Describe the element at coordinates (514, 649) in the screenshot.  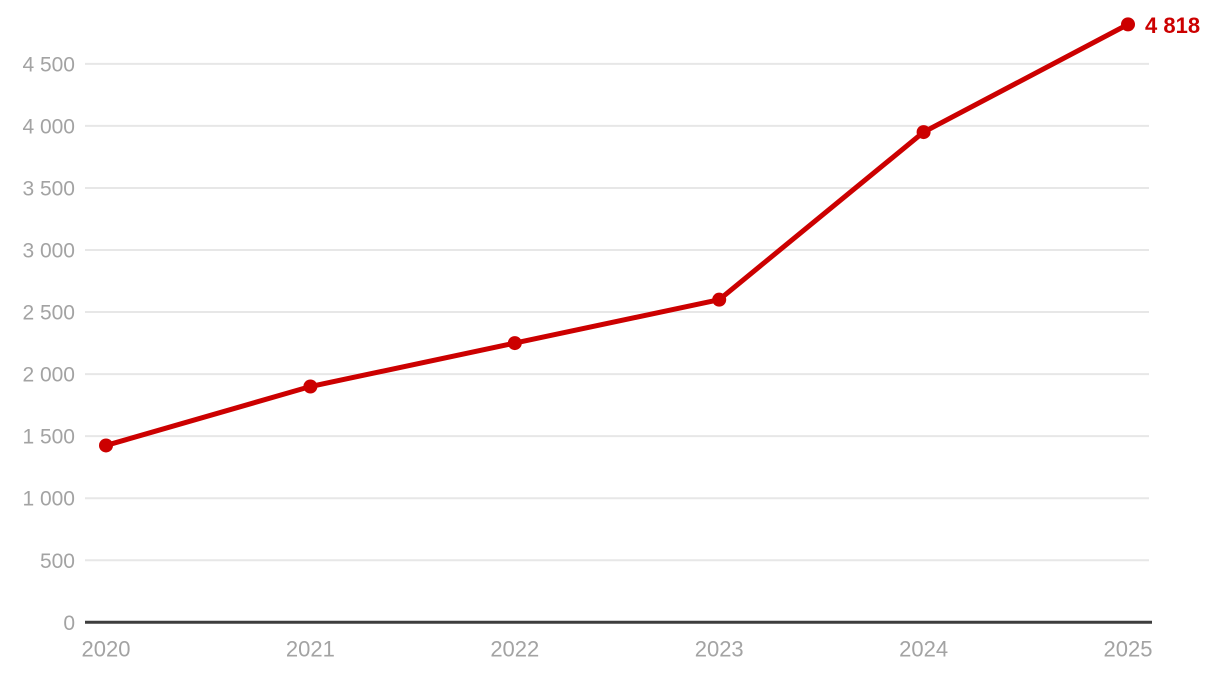
I see `x-axis-tick-label: 2022` at that location.